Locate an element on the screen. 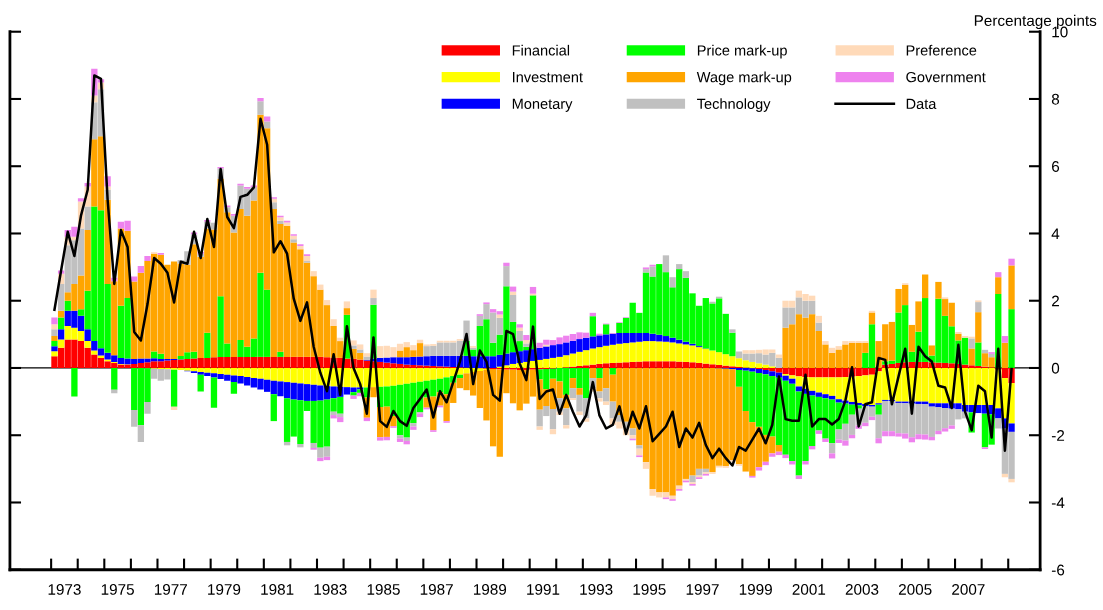  x-tick-label: 2005 is located at coordinates (915, 589).